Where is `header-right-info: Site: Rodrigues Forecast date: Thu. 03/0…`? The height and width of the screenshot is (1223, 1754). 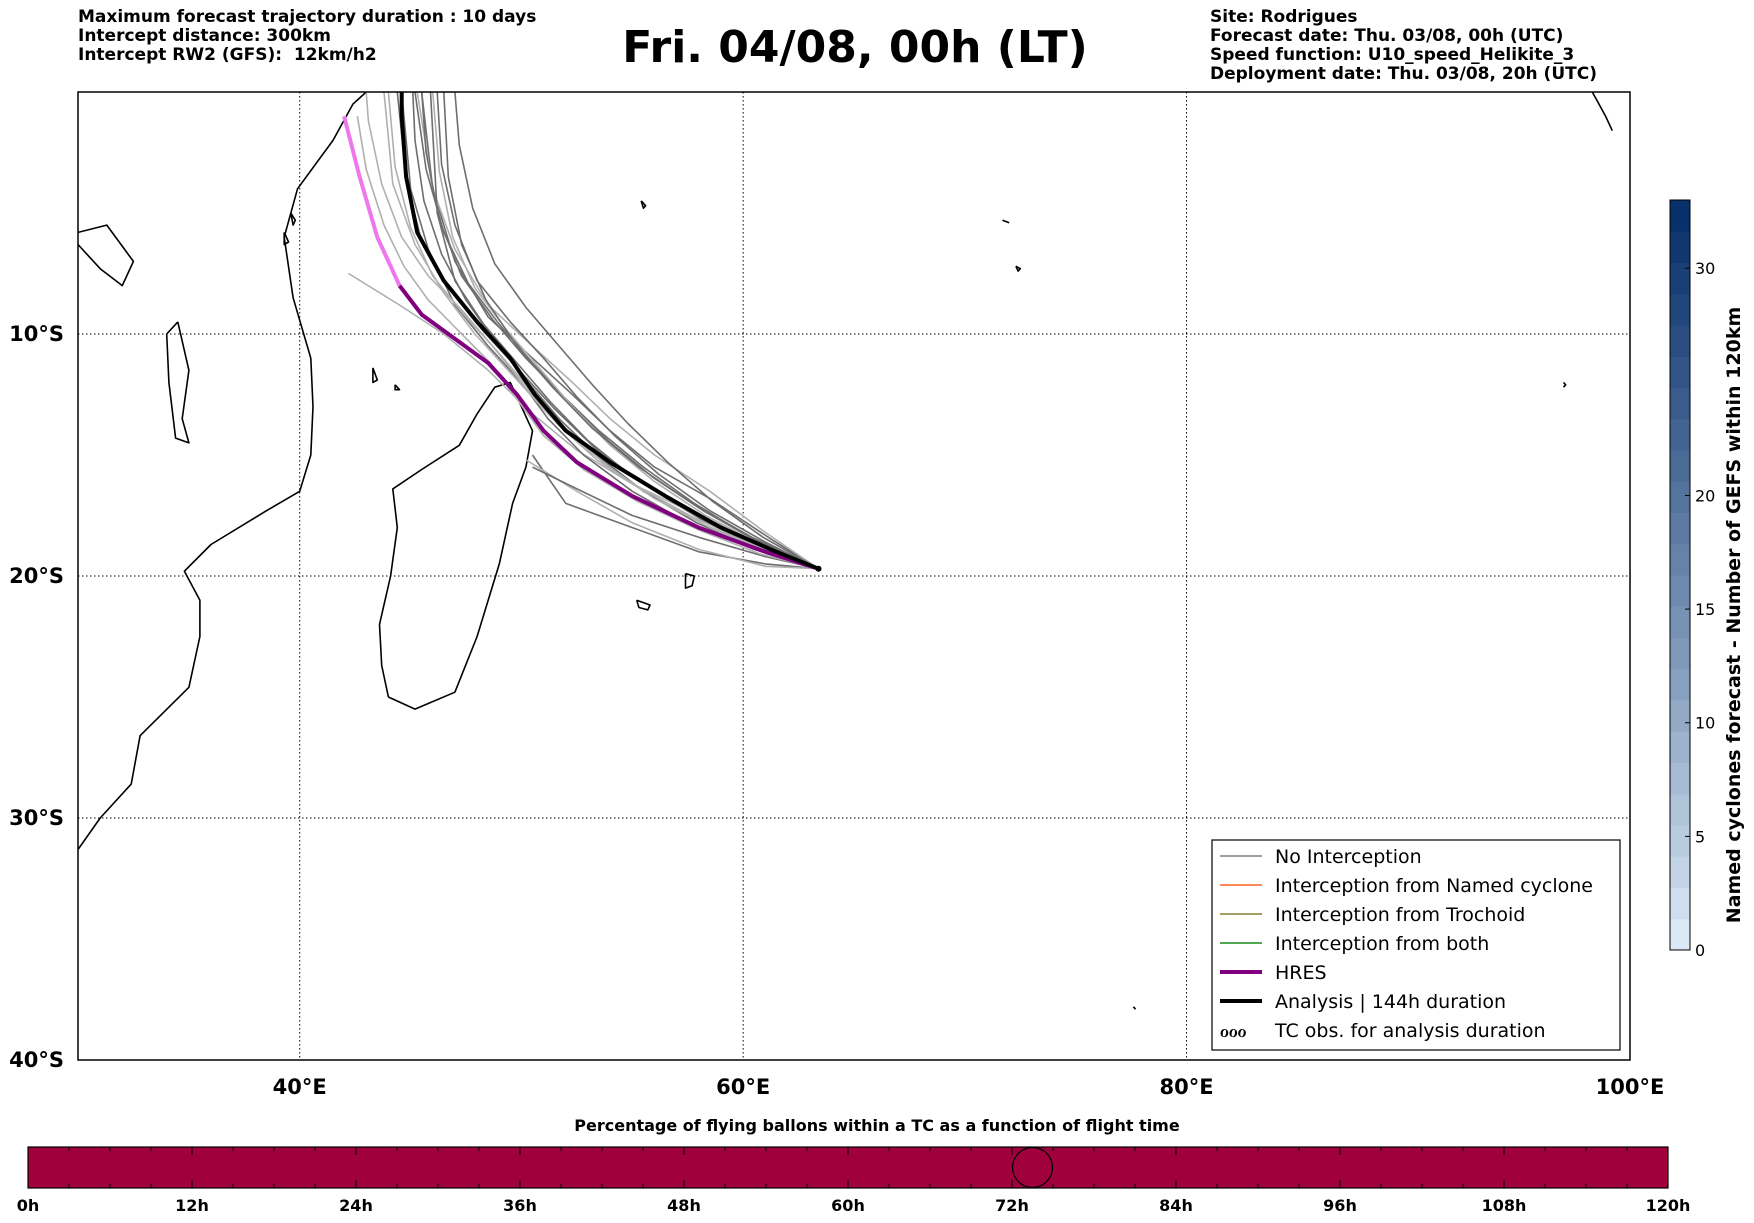
header-right-info: Site: Rodrigues Forecast date: Thu. 03/0… is located at coordinates (1403, 46).